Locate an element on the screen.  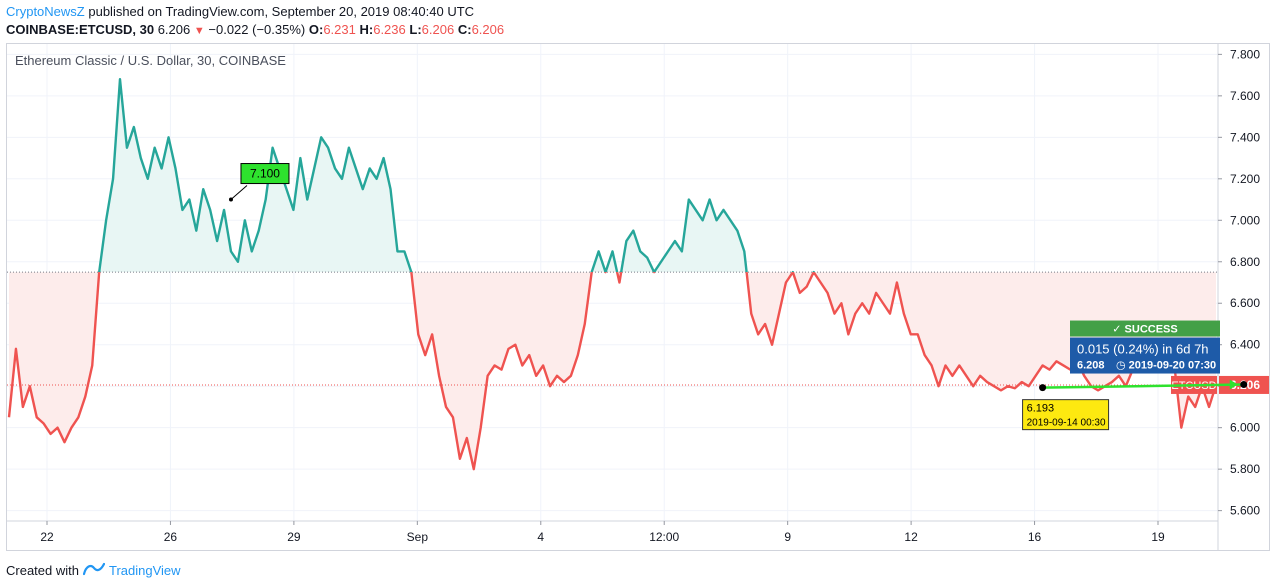
y-tick-label: 5.800 is located at coordinates (1245, 469).